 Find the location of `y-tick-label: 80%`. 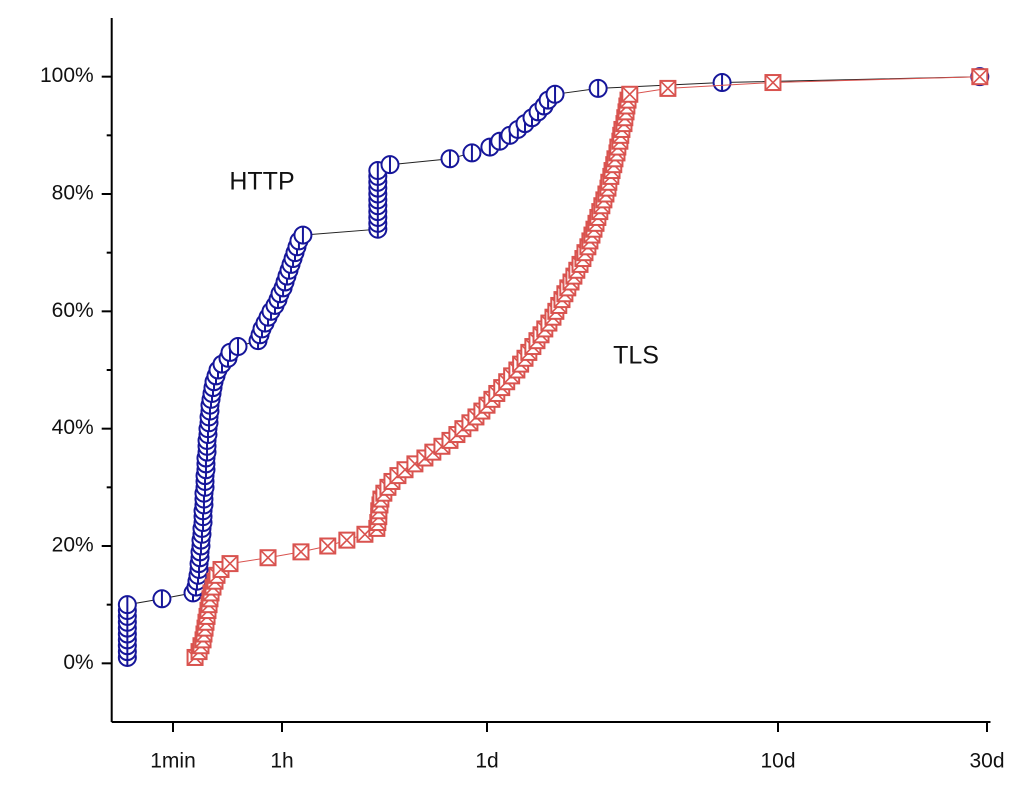

y-tick-label: 80% is located at coordinates (73, 193).